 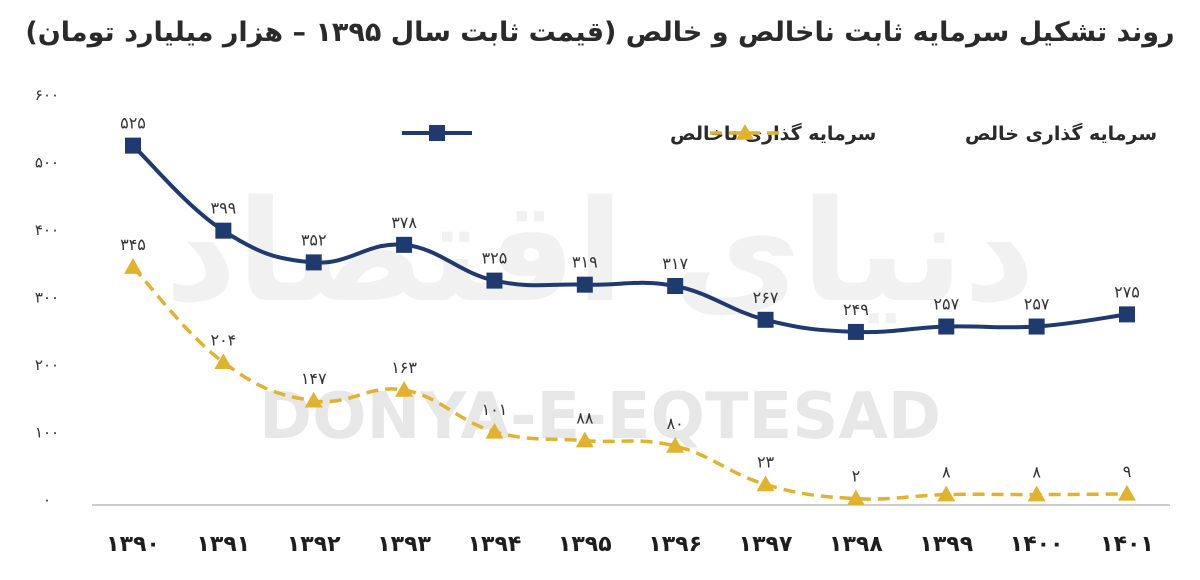 I want to click on data-label: ۳۷۸, so click(x=404, y=222).